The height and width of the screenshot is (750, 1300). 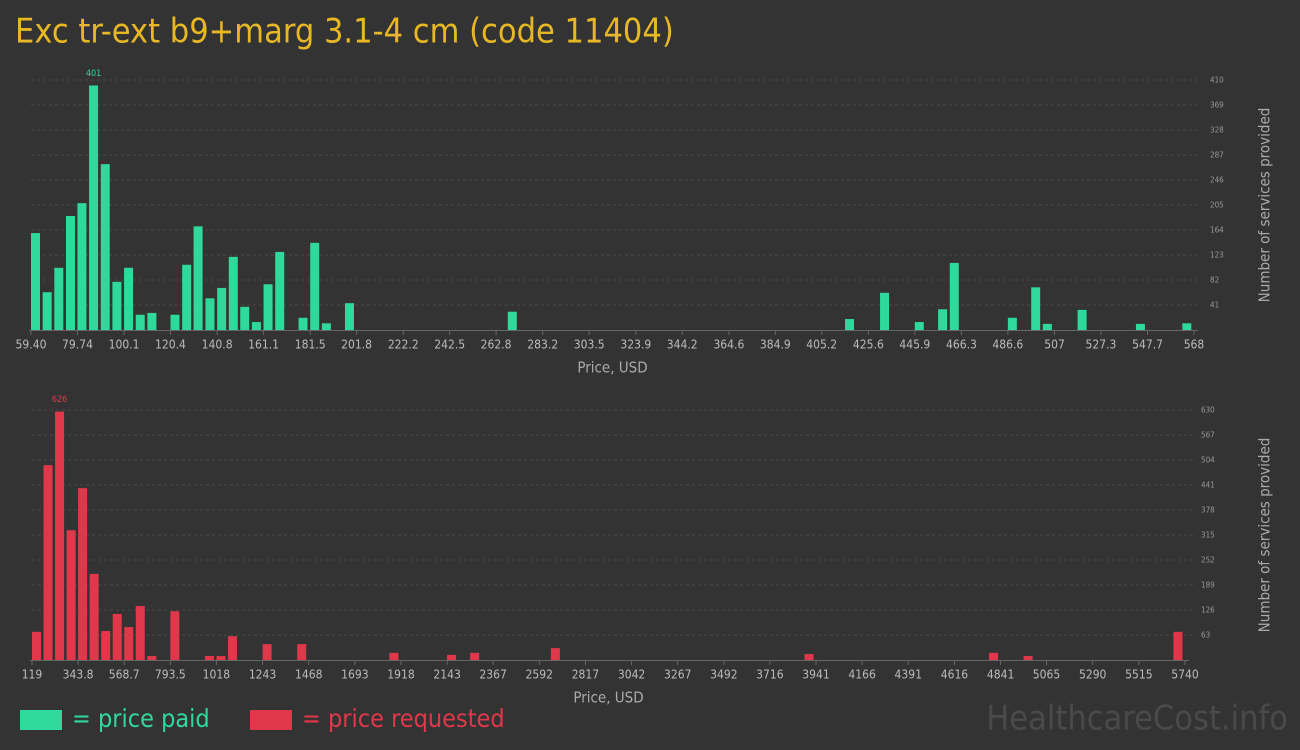 I want to click on x-tick-label: 100.1, so click(x=124, y=345).